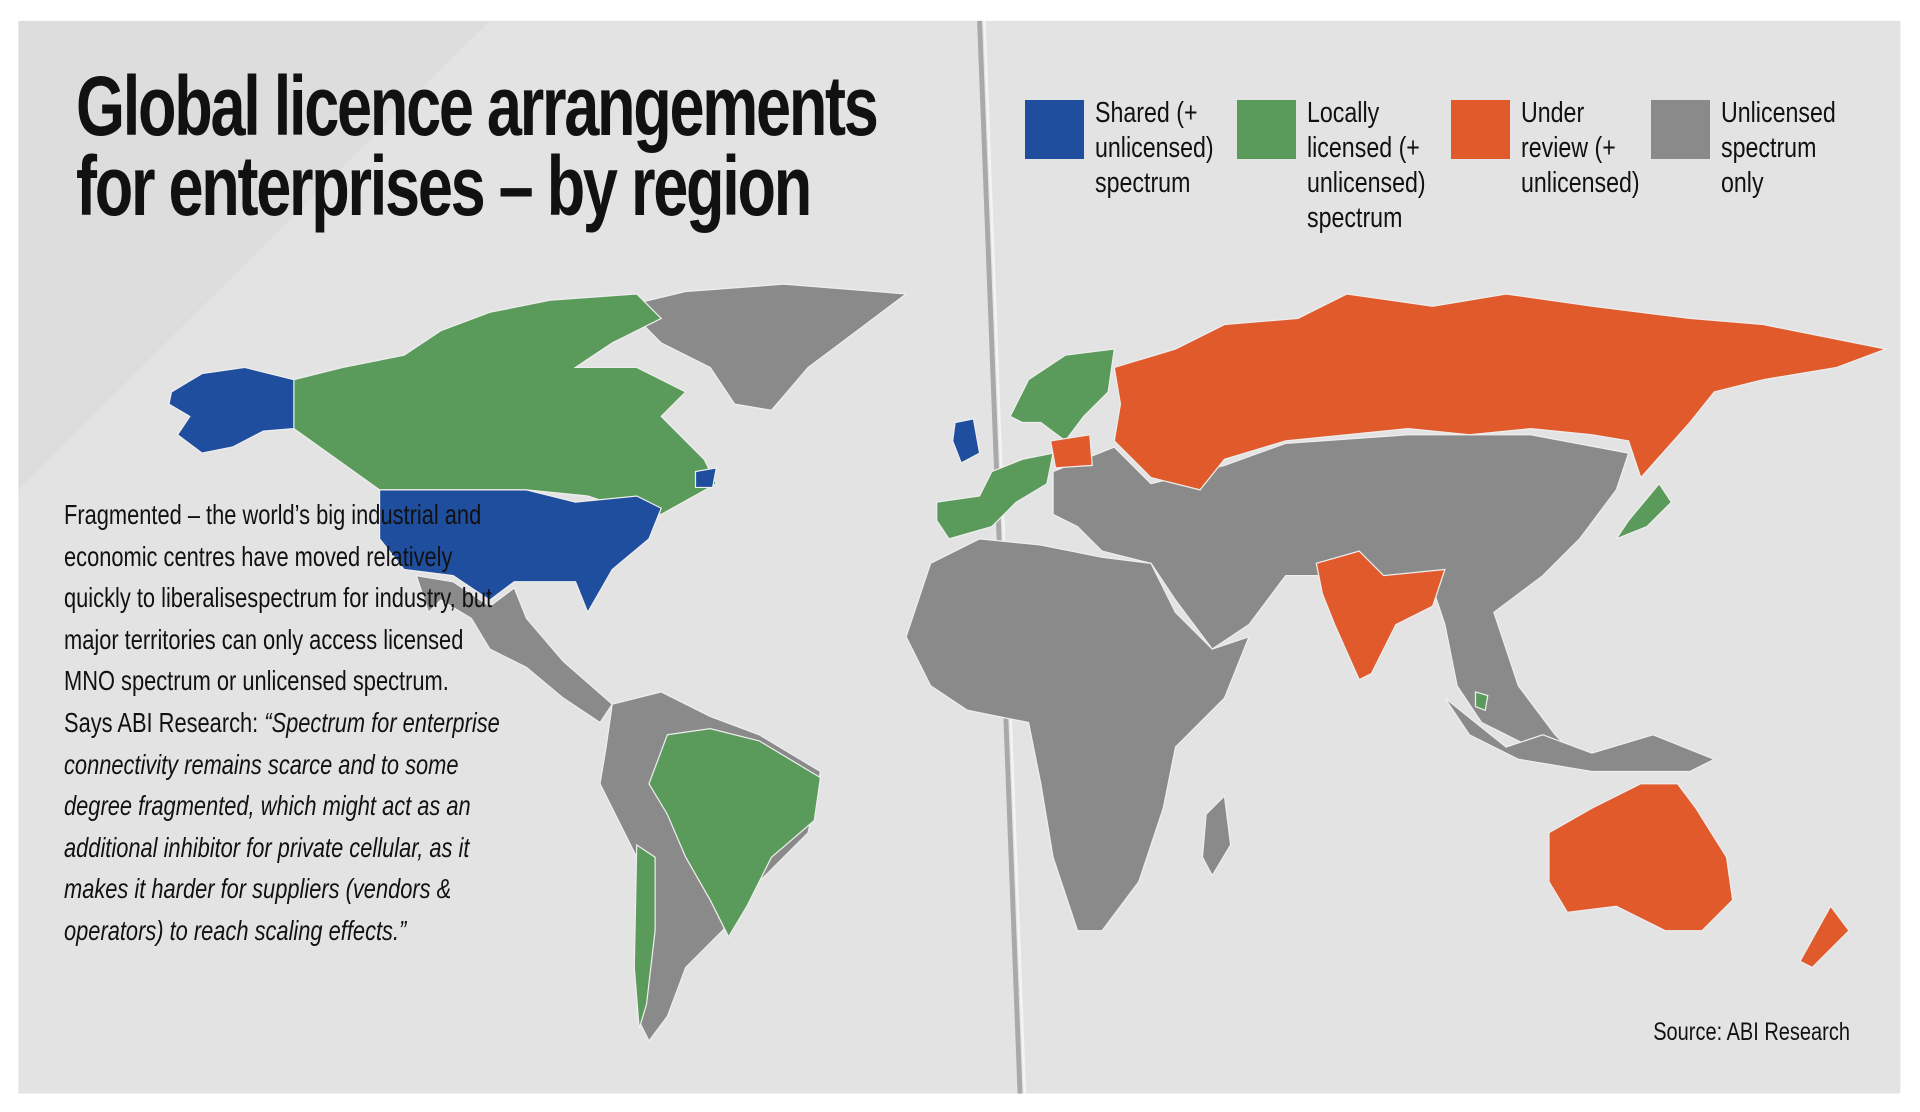 This screenshot has width=1920, height=1112. I want to click on indonesia, so click(1580, 735).